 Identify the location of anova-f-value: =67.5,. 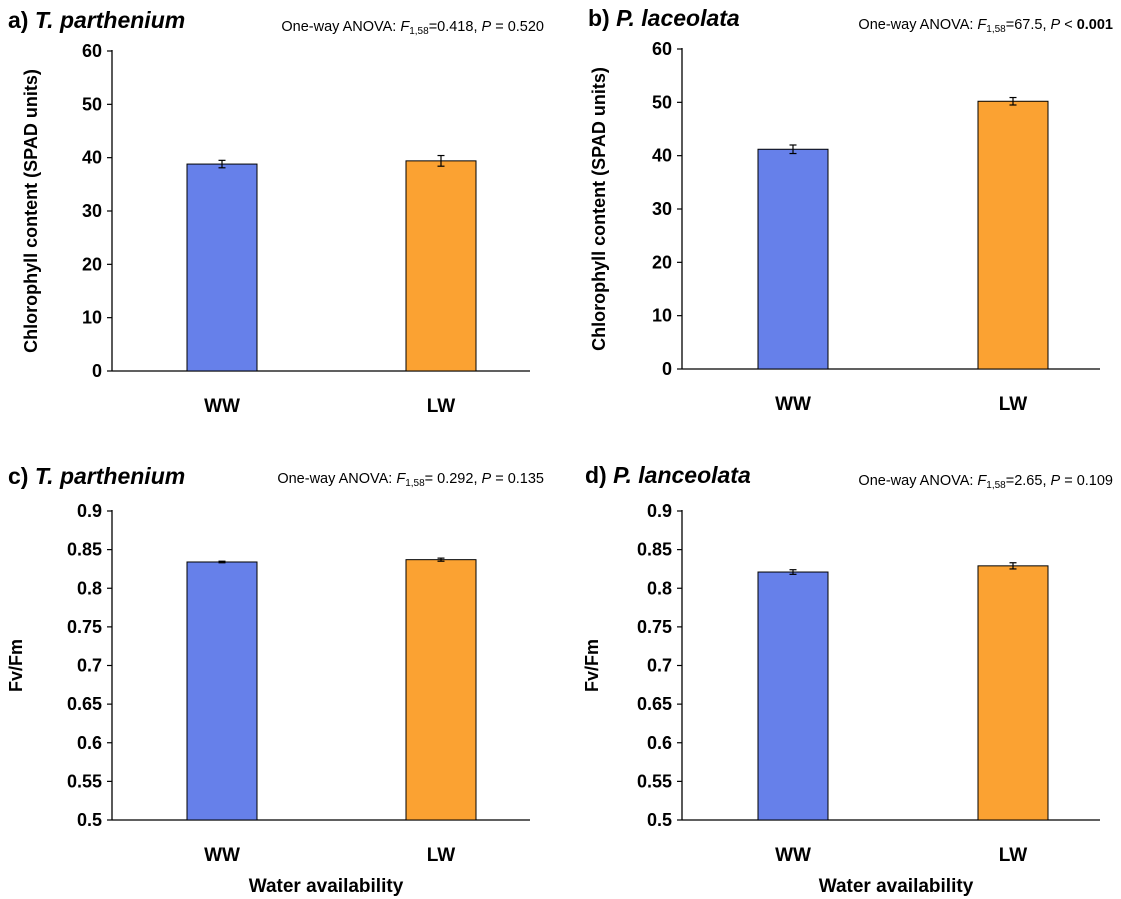
(1028, 25).